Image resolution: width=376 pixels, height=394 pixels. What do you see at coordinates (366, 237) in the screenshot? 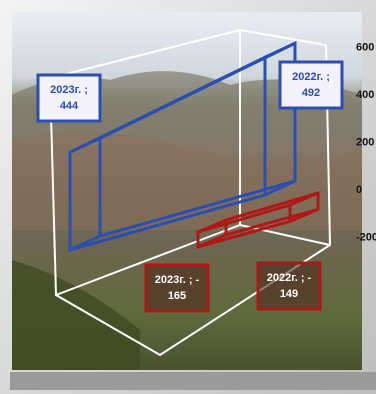
I see `y-tick-label: -200` at bounding box center [366, 237].